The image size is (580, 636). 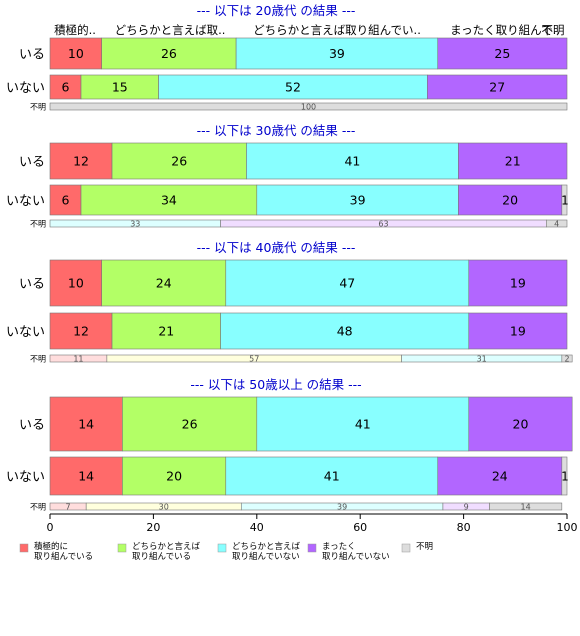 I want to click on unknown-bar-value-label: 9, so click(x=466, y=507).